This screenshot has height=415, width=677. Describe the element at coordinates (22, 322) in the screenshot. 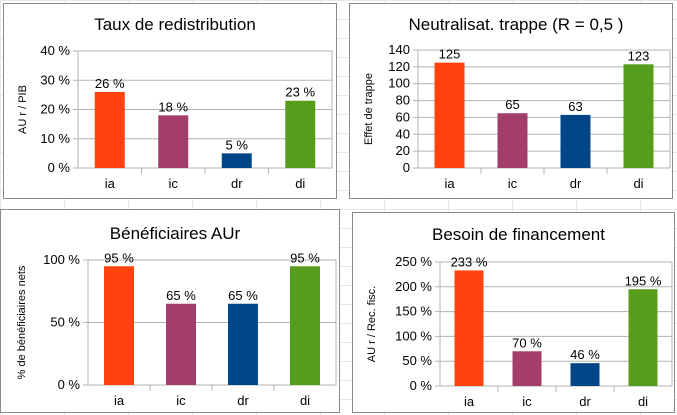

I see `y-axis-label: % de bénéficiaires nets` at that location.